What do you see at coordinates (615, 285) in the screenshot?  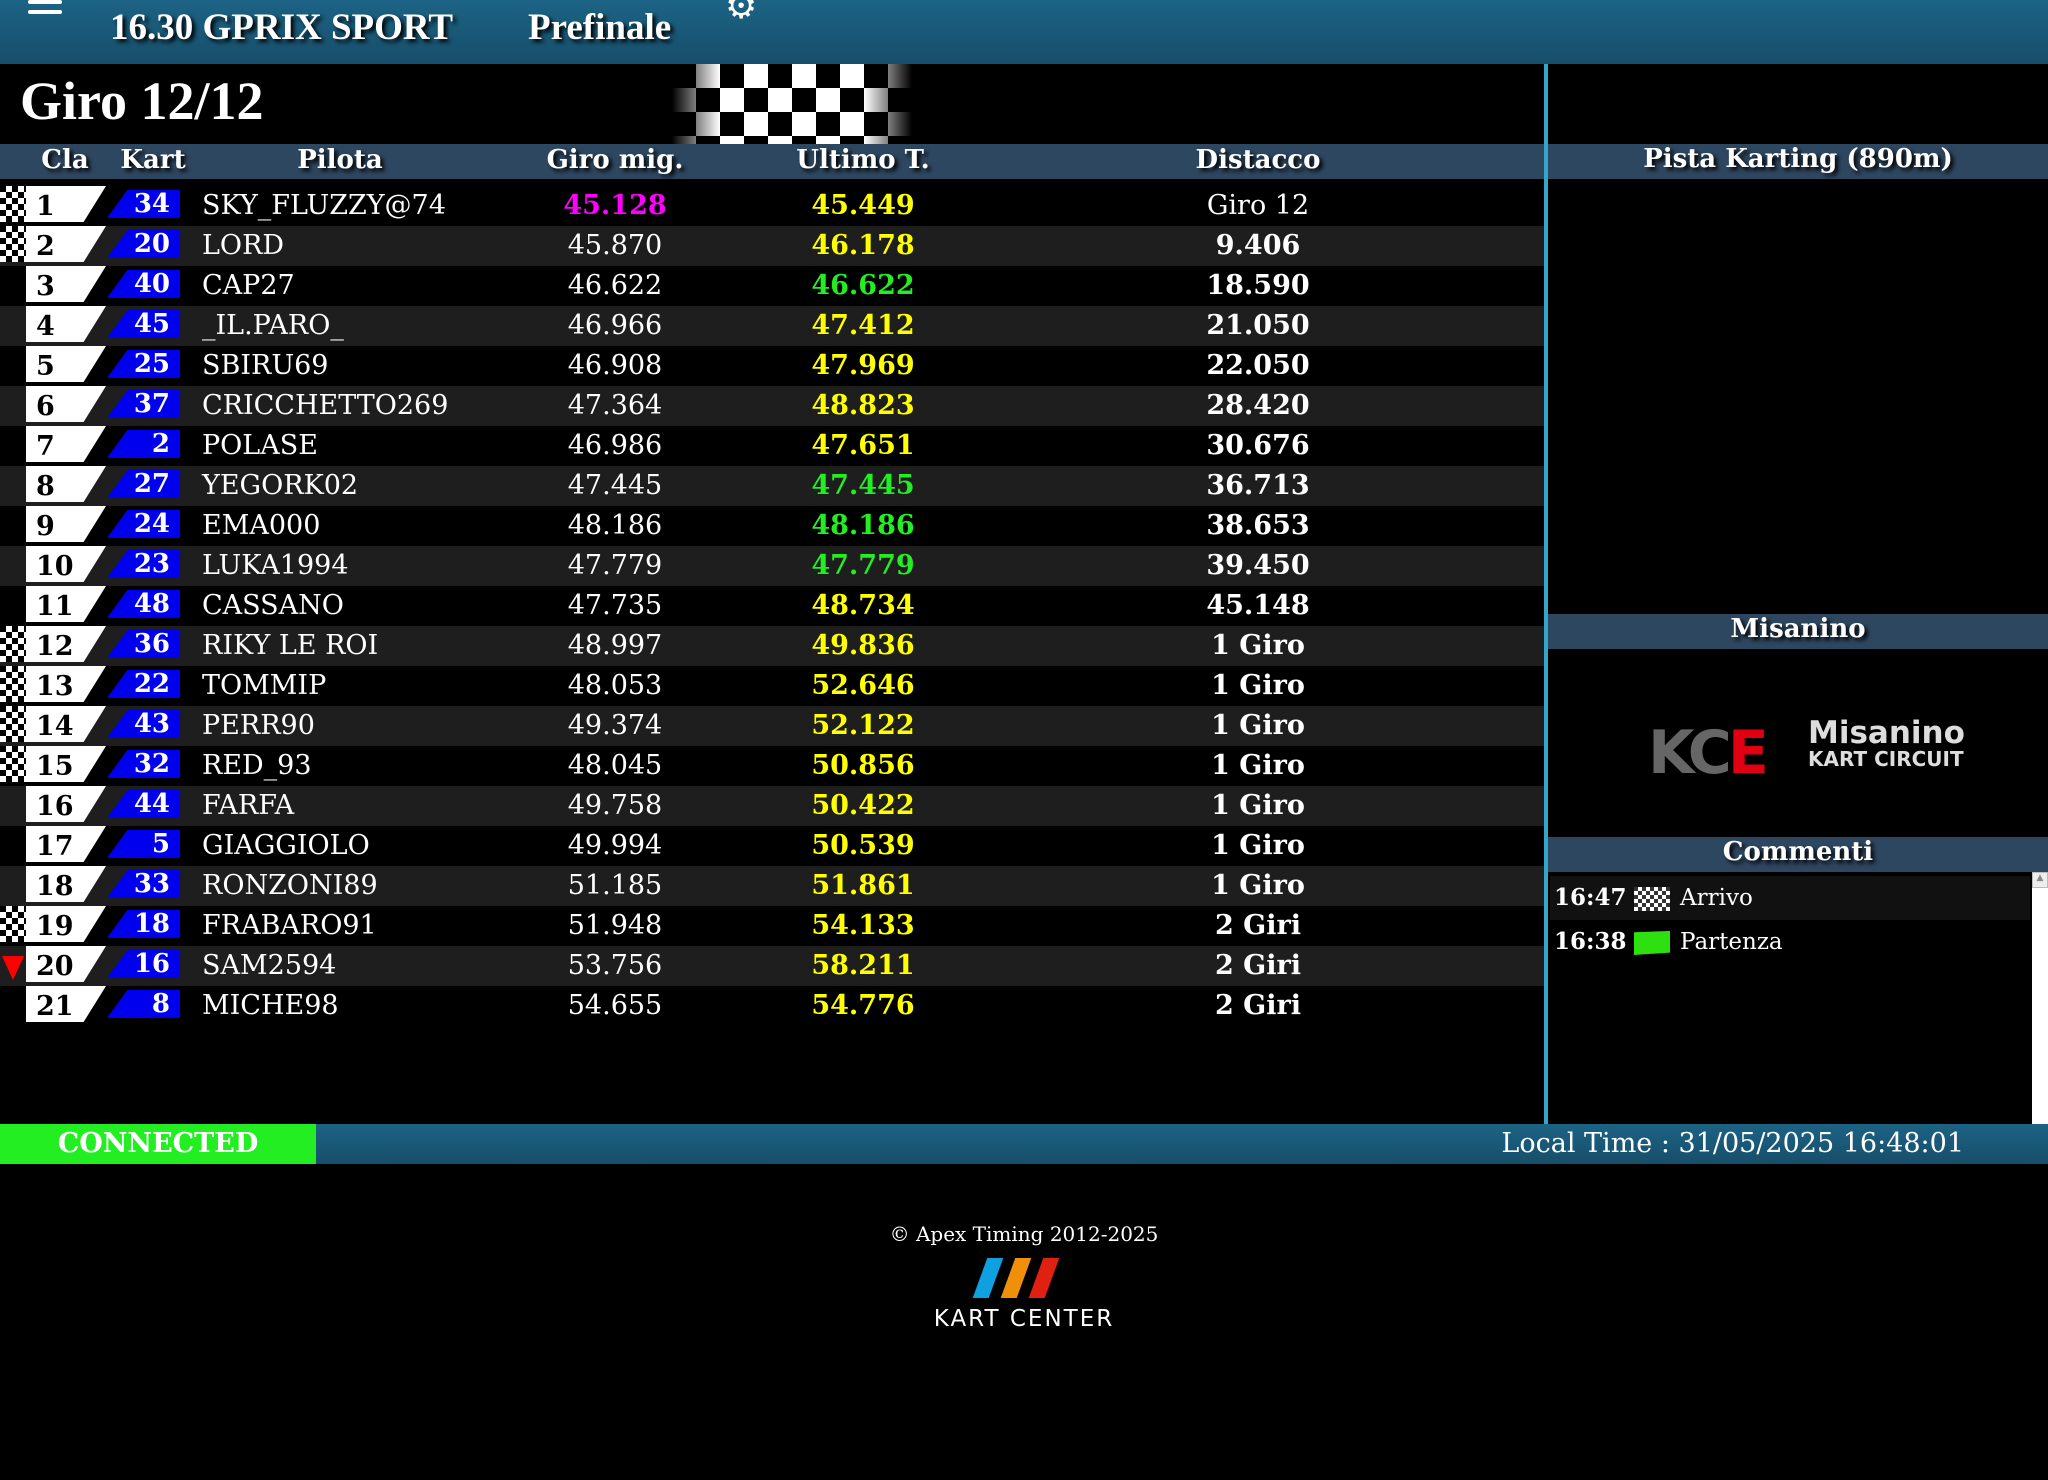 I see `best-lap: 46.622` at bounding box center [615, 285].